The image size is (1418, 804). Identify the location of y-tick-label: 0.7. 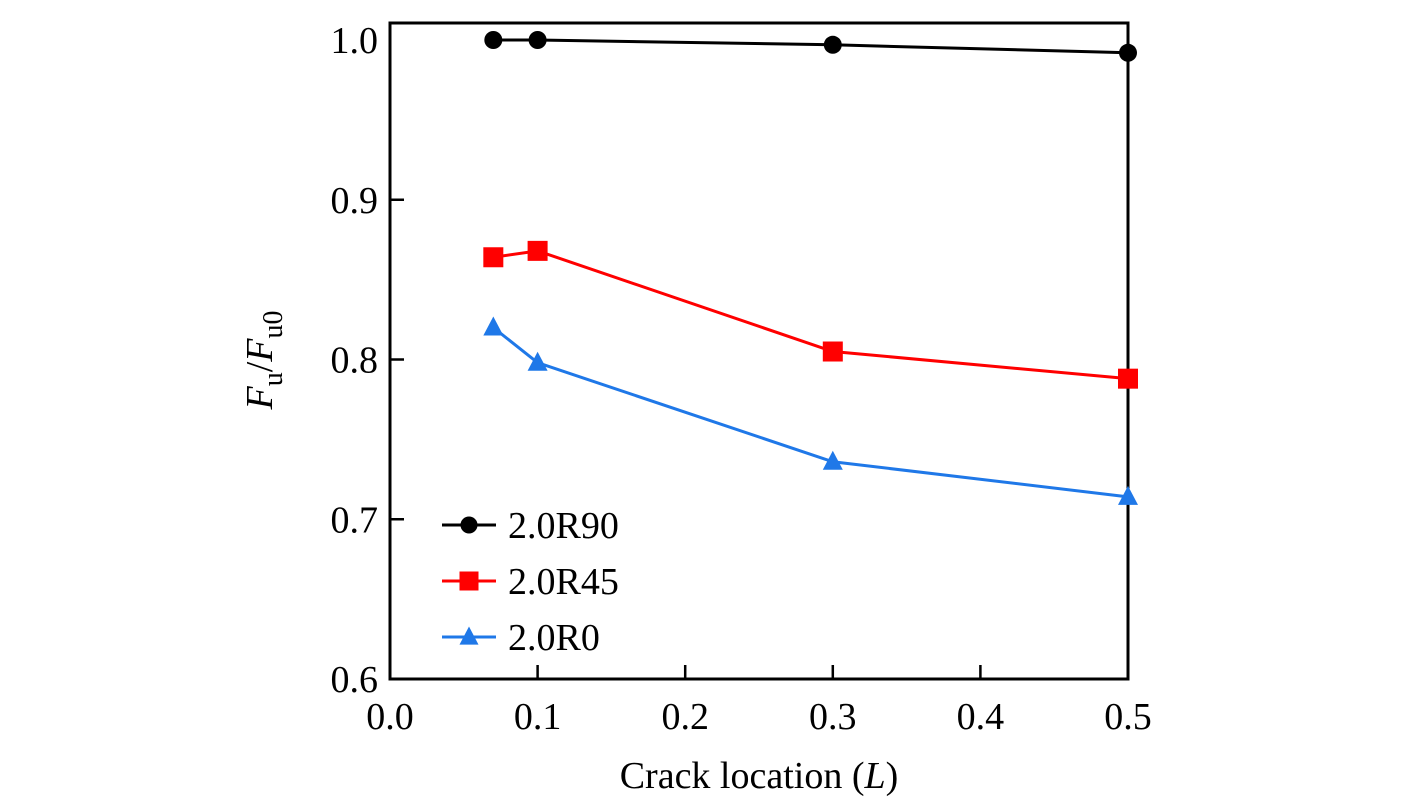
(355, 520).